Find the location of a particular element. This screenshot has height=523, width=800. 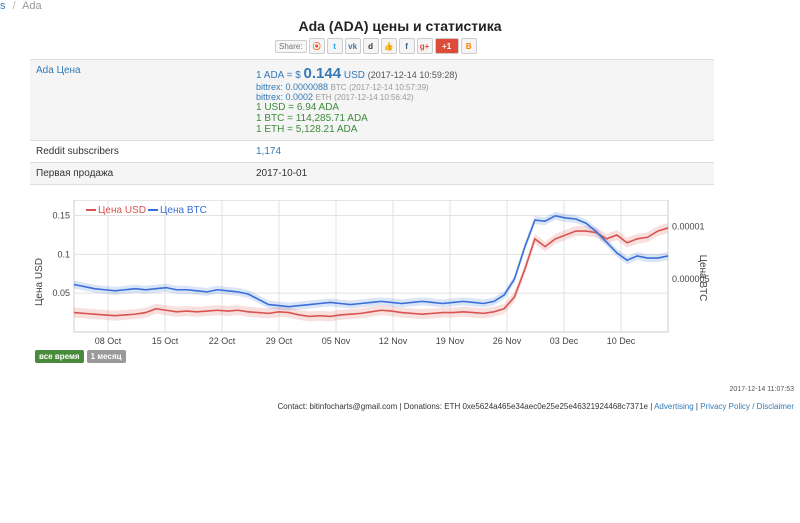

y-right-tick-label: 0.000005 is located at coordinates (691, 279).